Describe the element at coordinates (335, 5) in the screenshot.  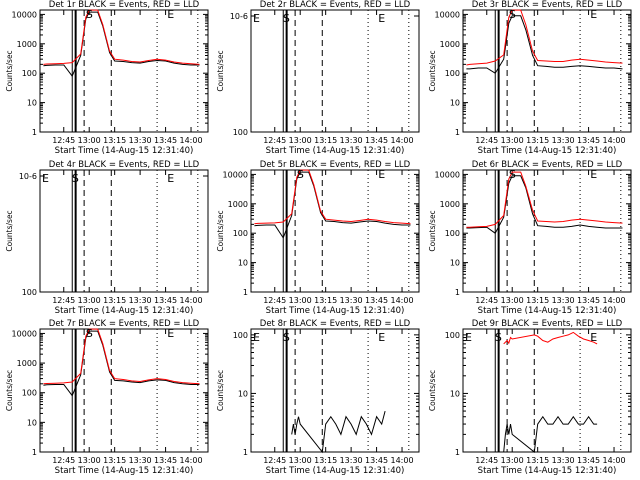
I see `chart-title: Det 2r BLACK = Events, RED = LLD` at that location.